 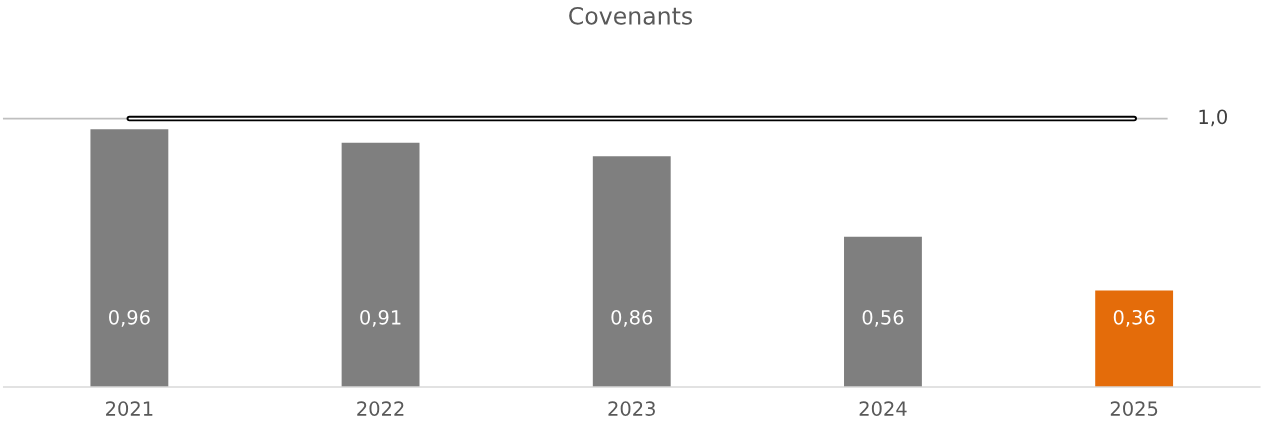 I want to click on x-tick-label: 2022, so click(x=380, y=408).